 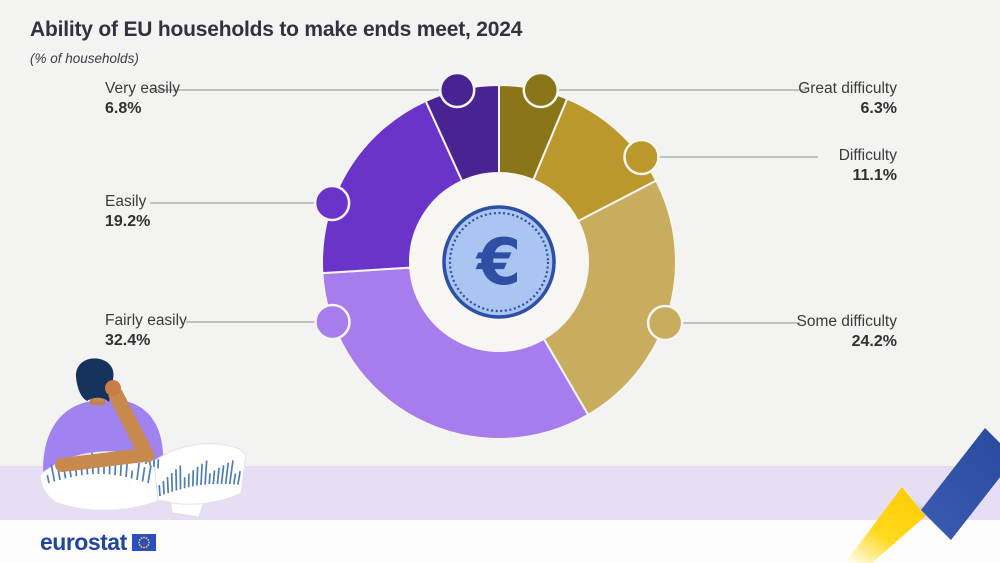 I want to click on person-reading-newspaper-illustration, so click(x=143, y=438).